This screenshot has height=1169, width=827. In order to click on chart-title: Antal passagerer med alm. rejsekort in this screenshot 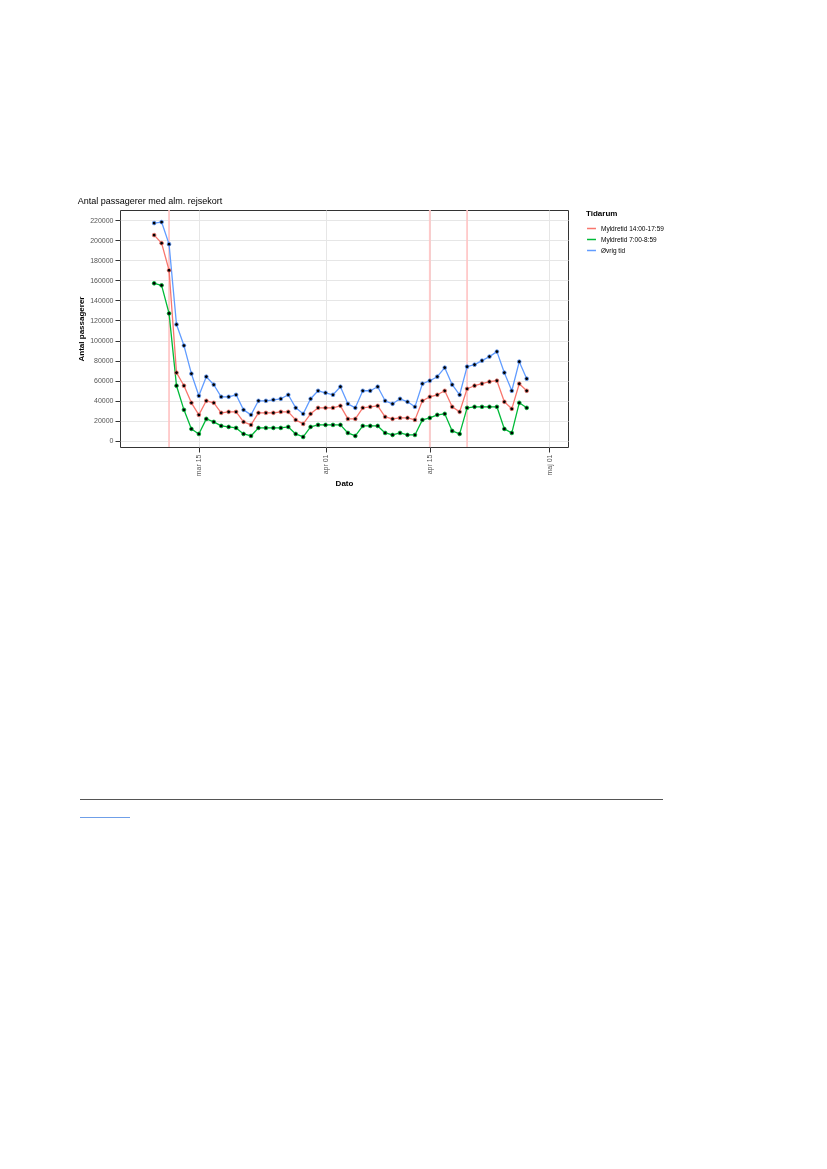, I will do `click(150, 201)`.